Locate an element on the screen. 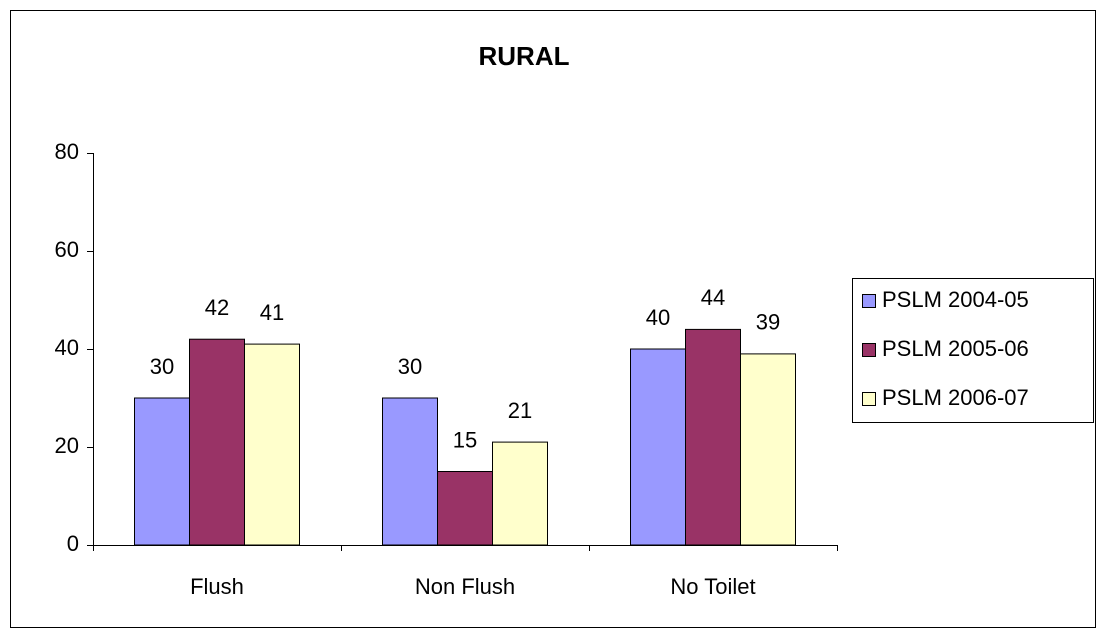 The width and height of the screenshot is (1101, 632). legend-box is located at coordinates (973, 350).